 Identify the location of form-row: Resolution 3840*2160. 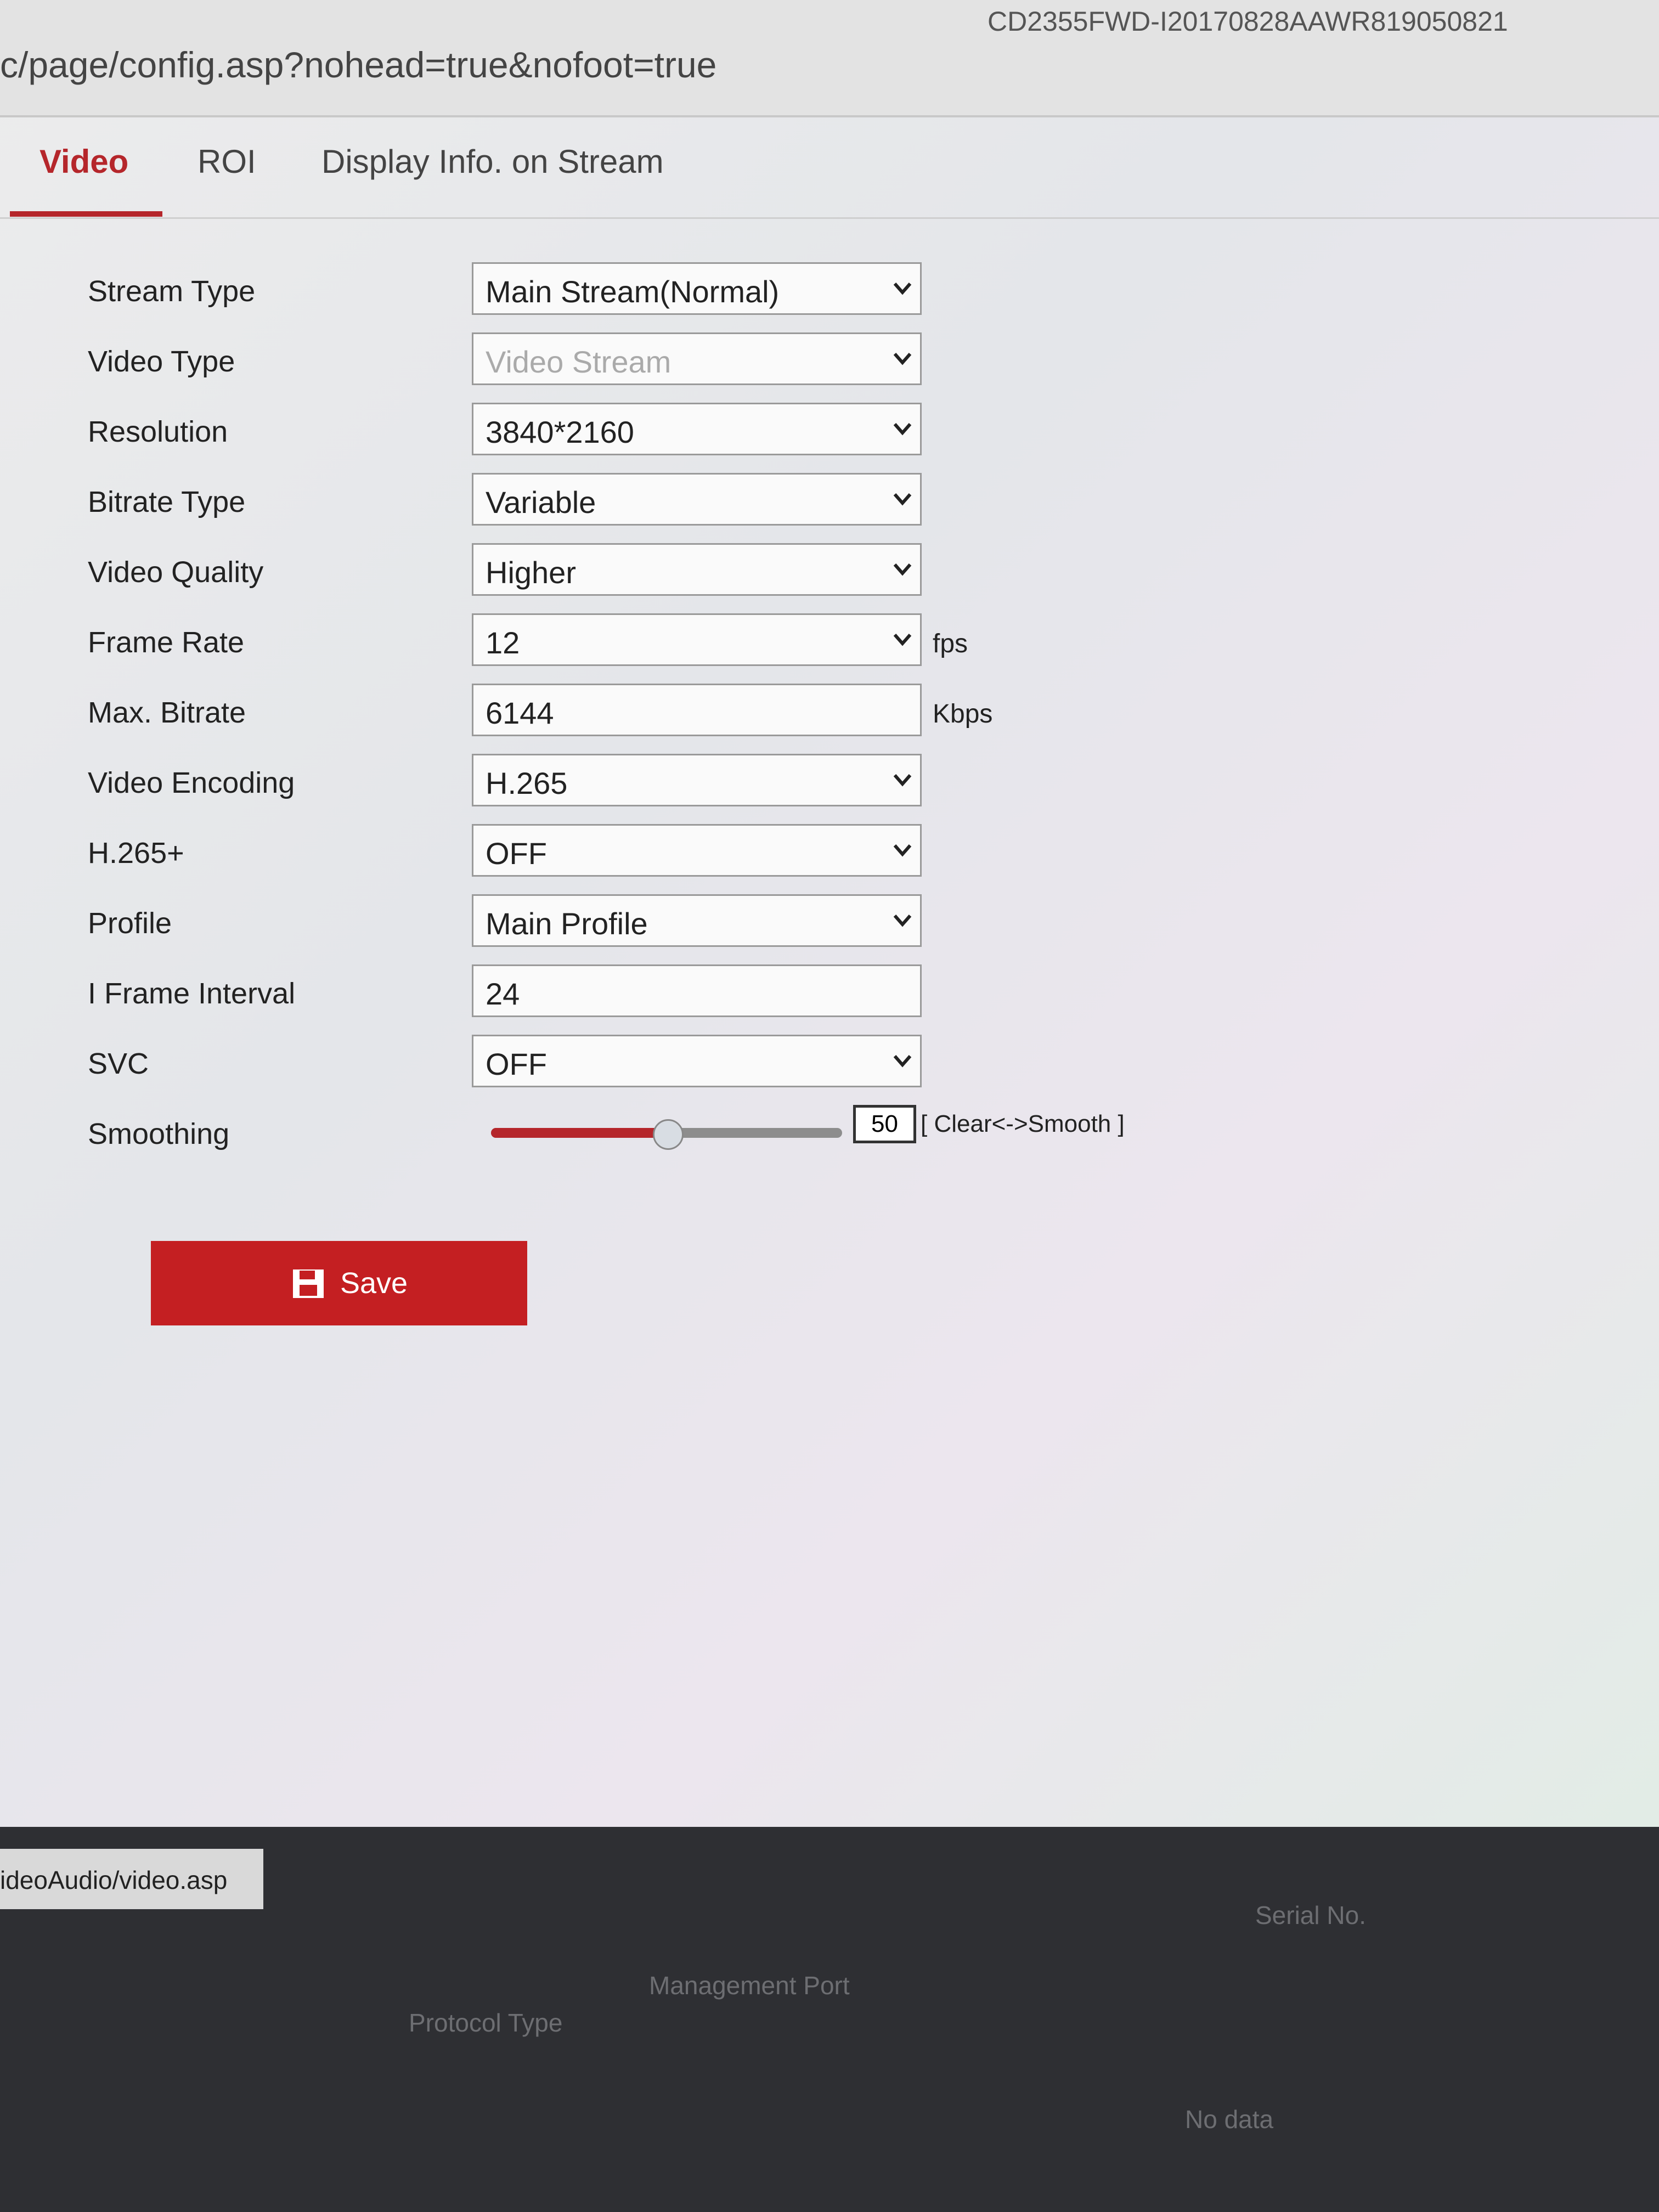
(830, 433).